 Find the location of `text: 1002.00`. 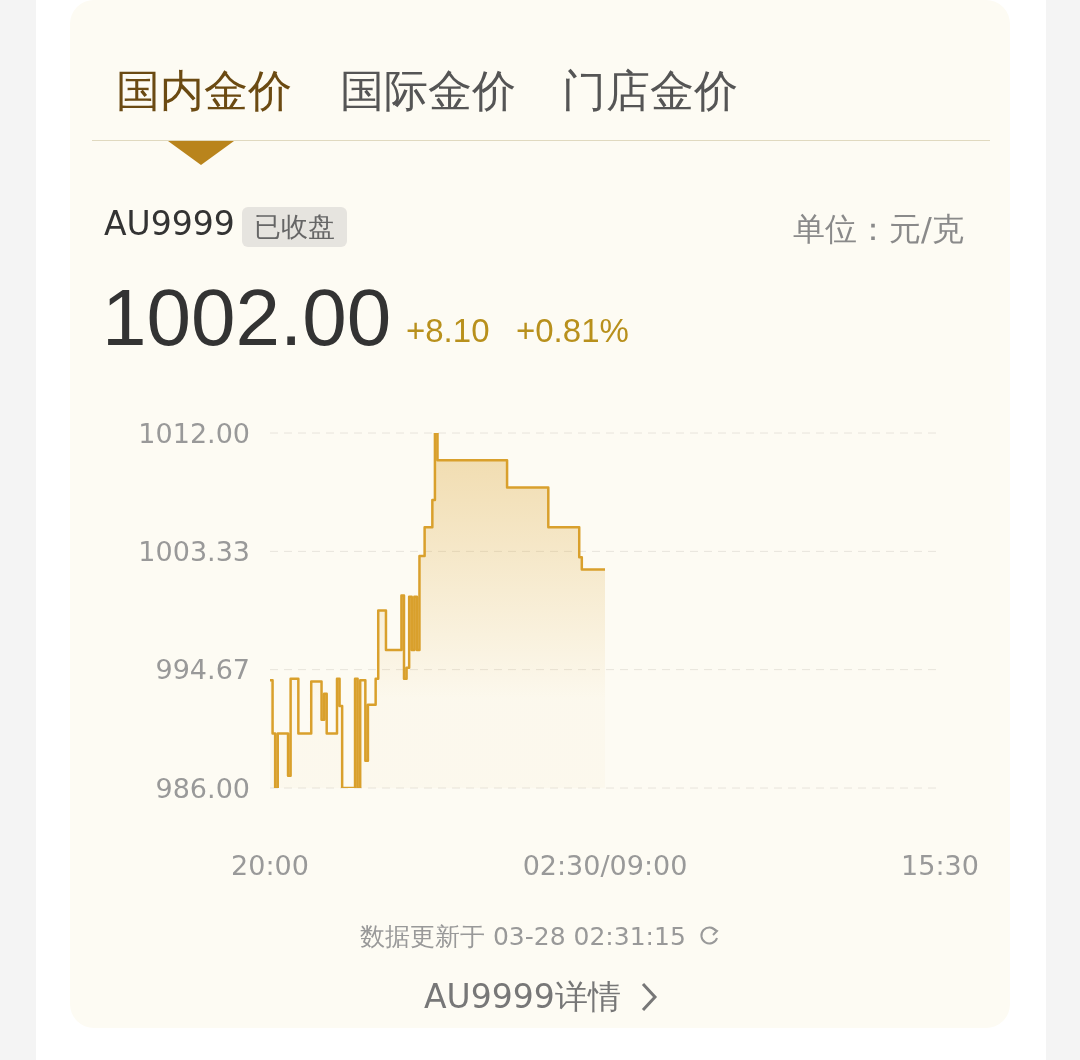

text: 1002.00 is located at coordinates (247, 318).